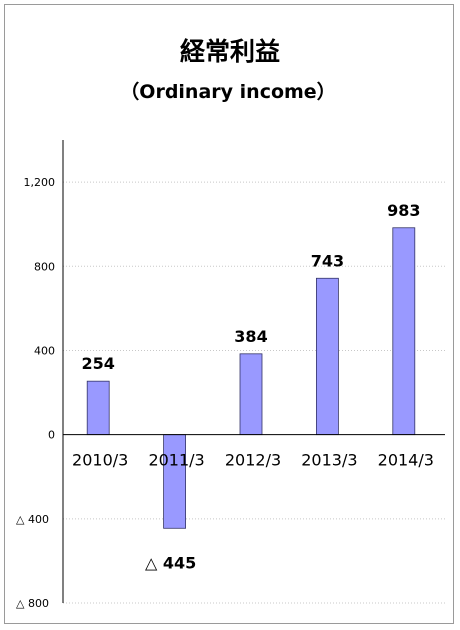 The image size is (460, 630). Describe the element at coordinates (406, 460) in the screenshot. I see `category-label: 2014/3` at that location.